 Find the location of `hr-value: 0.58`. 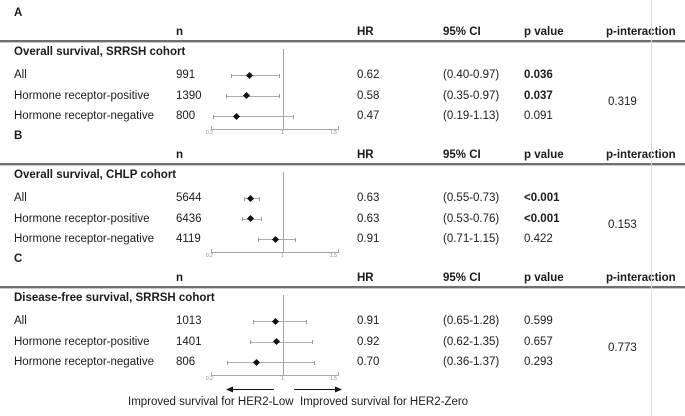

hr-value: 0.58 is located at coordinates (368, 95).